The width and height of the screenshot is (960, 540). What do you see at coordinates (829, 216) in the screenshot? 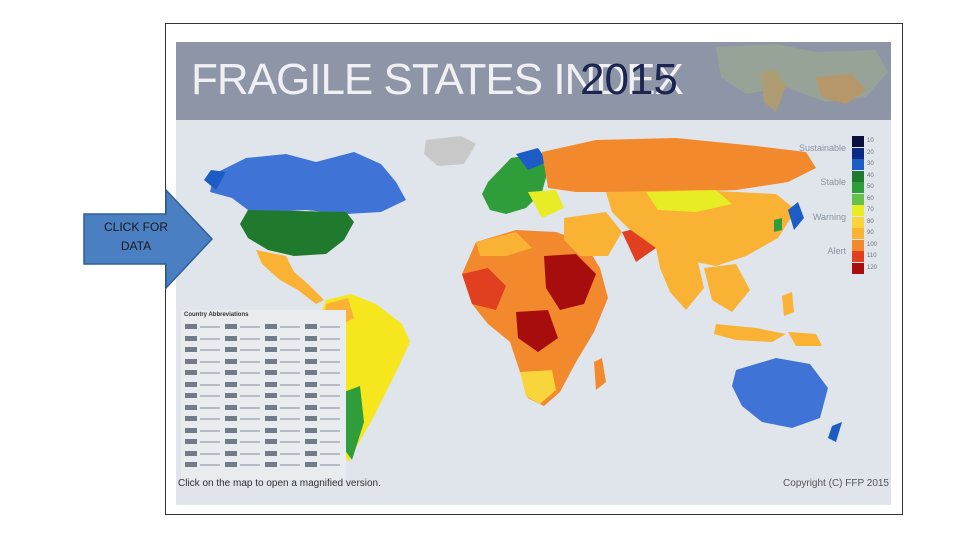
I see `scale-word-warning: Warning` at bounding box center [829, 216].